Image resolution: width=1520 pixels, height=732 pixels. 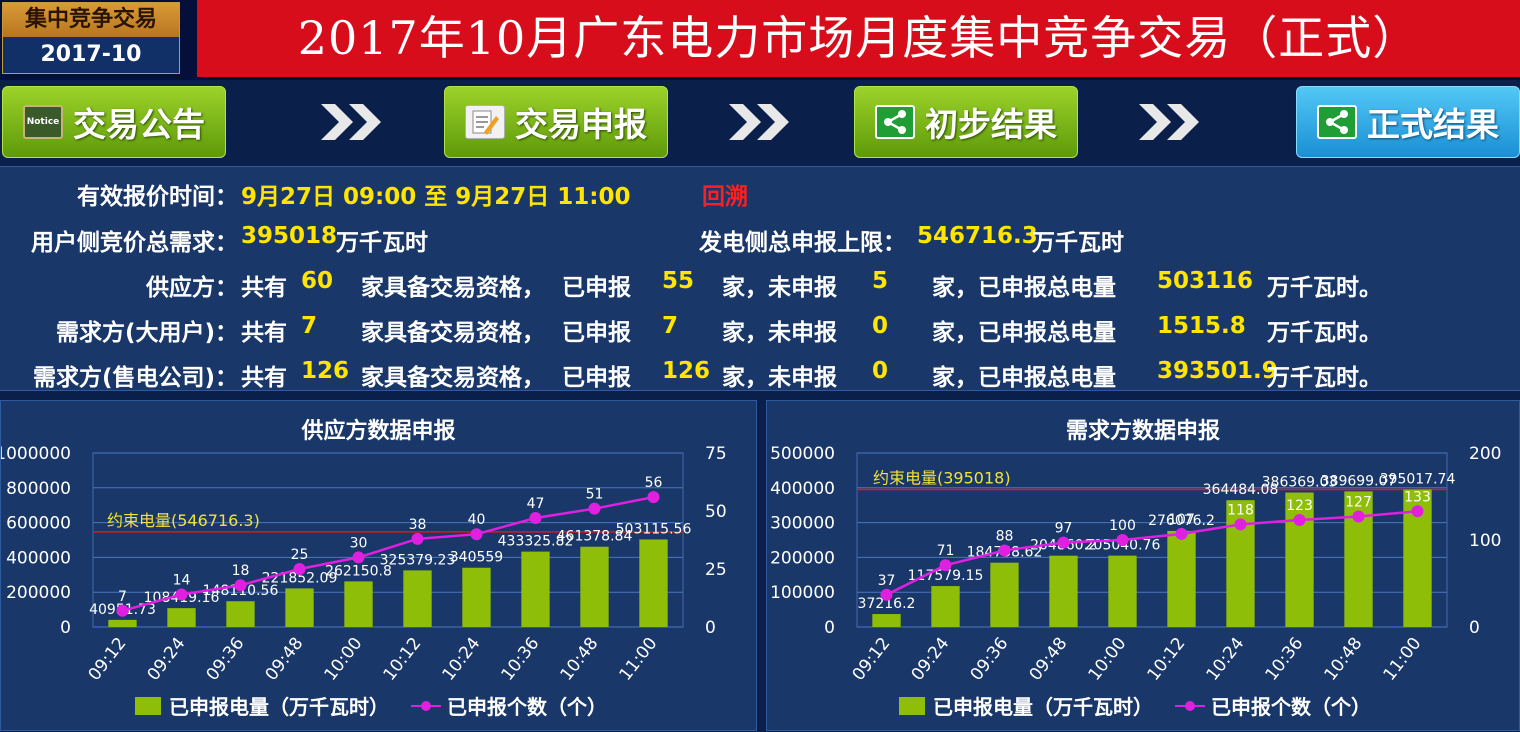 I want to click on badge-month: 2017-10, so click(x=91, y=54).